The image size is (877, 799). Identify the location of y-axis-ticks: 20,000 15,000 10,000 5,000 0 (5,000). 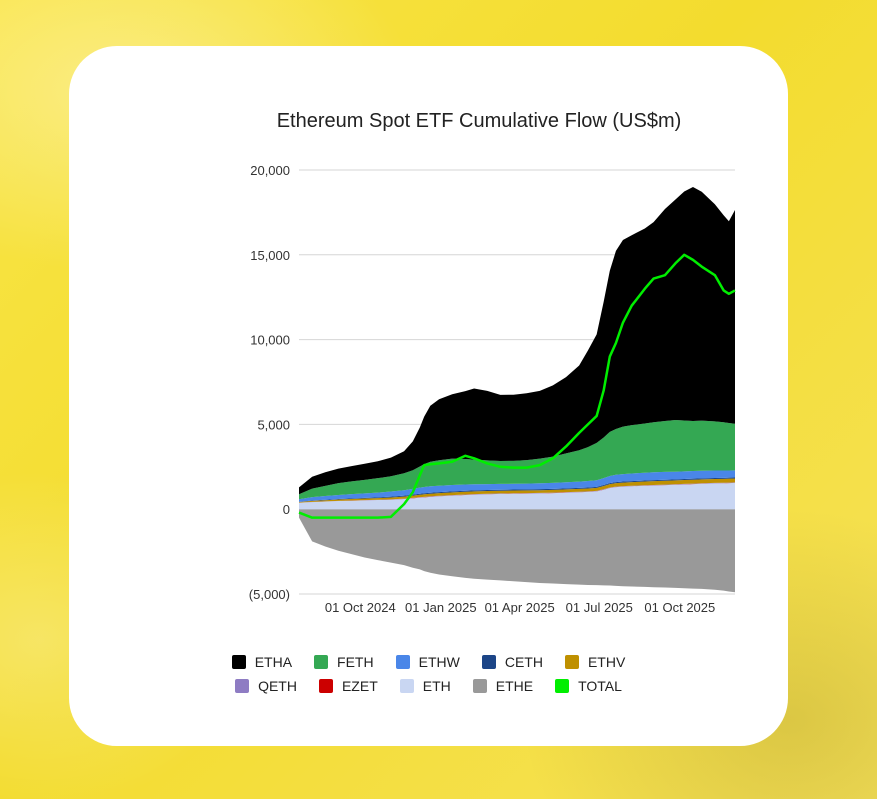
(269, 382).